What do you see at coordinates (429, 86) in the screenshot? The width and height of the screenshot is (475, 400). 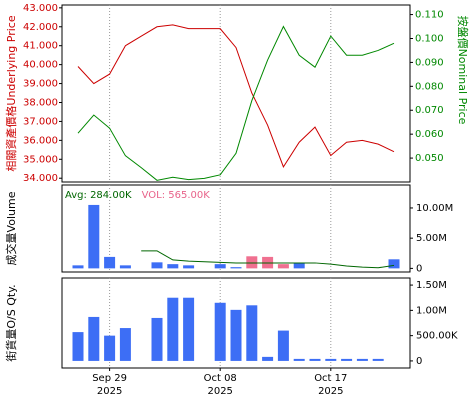 I see `y2-tick-label: 0.080` at bounding box center [429, 86].